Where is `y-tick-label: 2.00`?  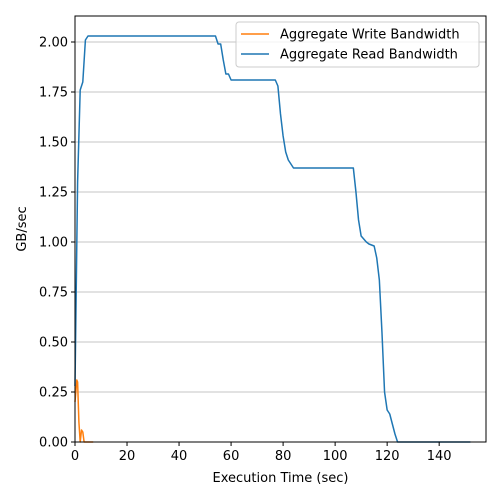 y-tick-label: 2.00 is located at coordinates (53, 43).